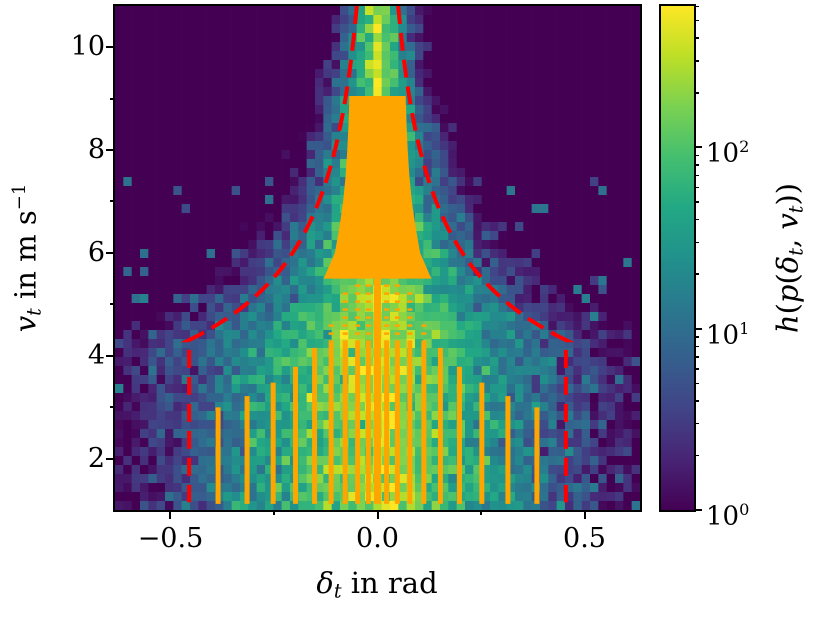  I want to click on x-tick-label: 0.0, so click(377, 538).